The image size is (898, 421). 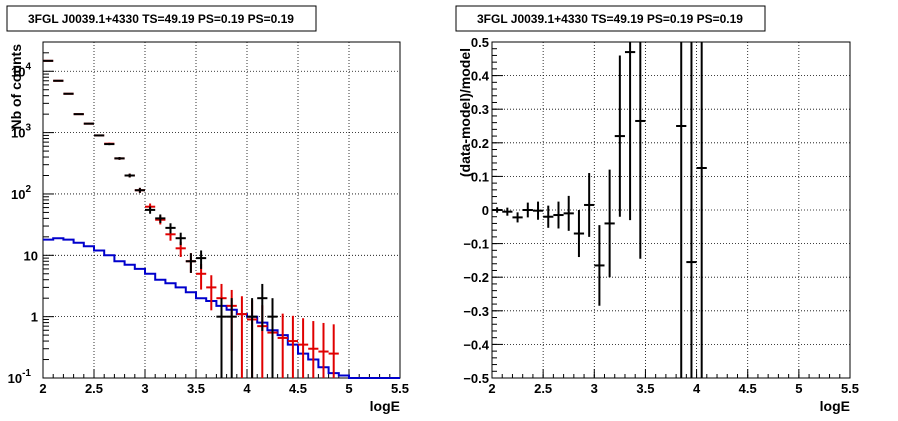 I want to click on y-tick-label: 10³, so click(x=21, y=132).